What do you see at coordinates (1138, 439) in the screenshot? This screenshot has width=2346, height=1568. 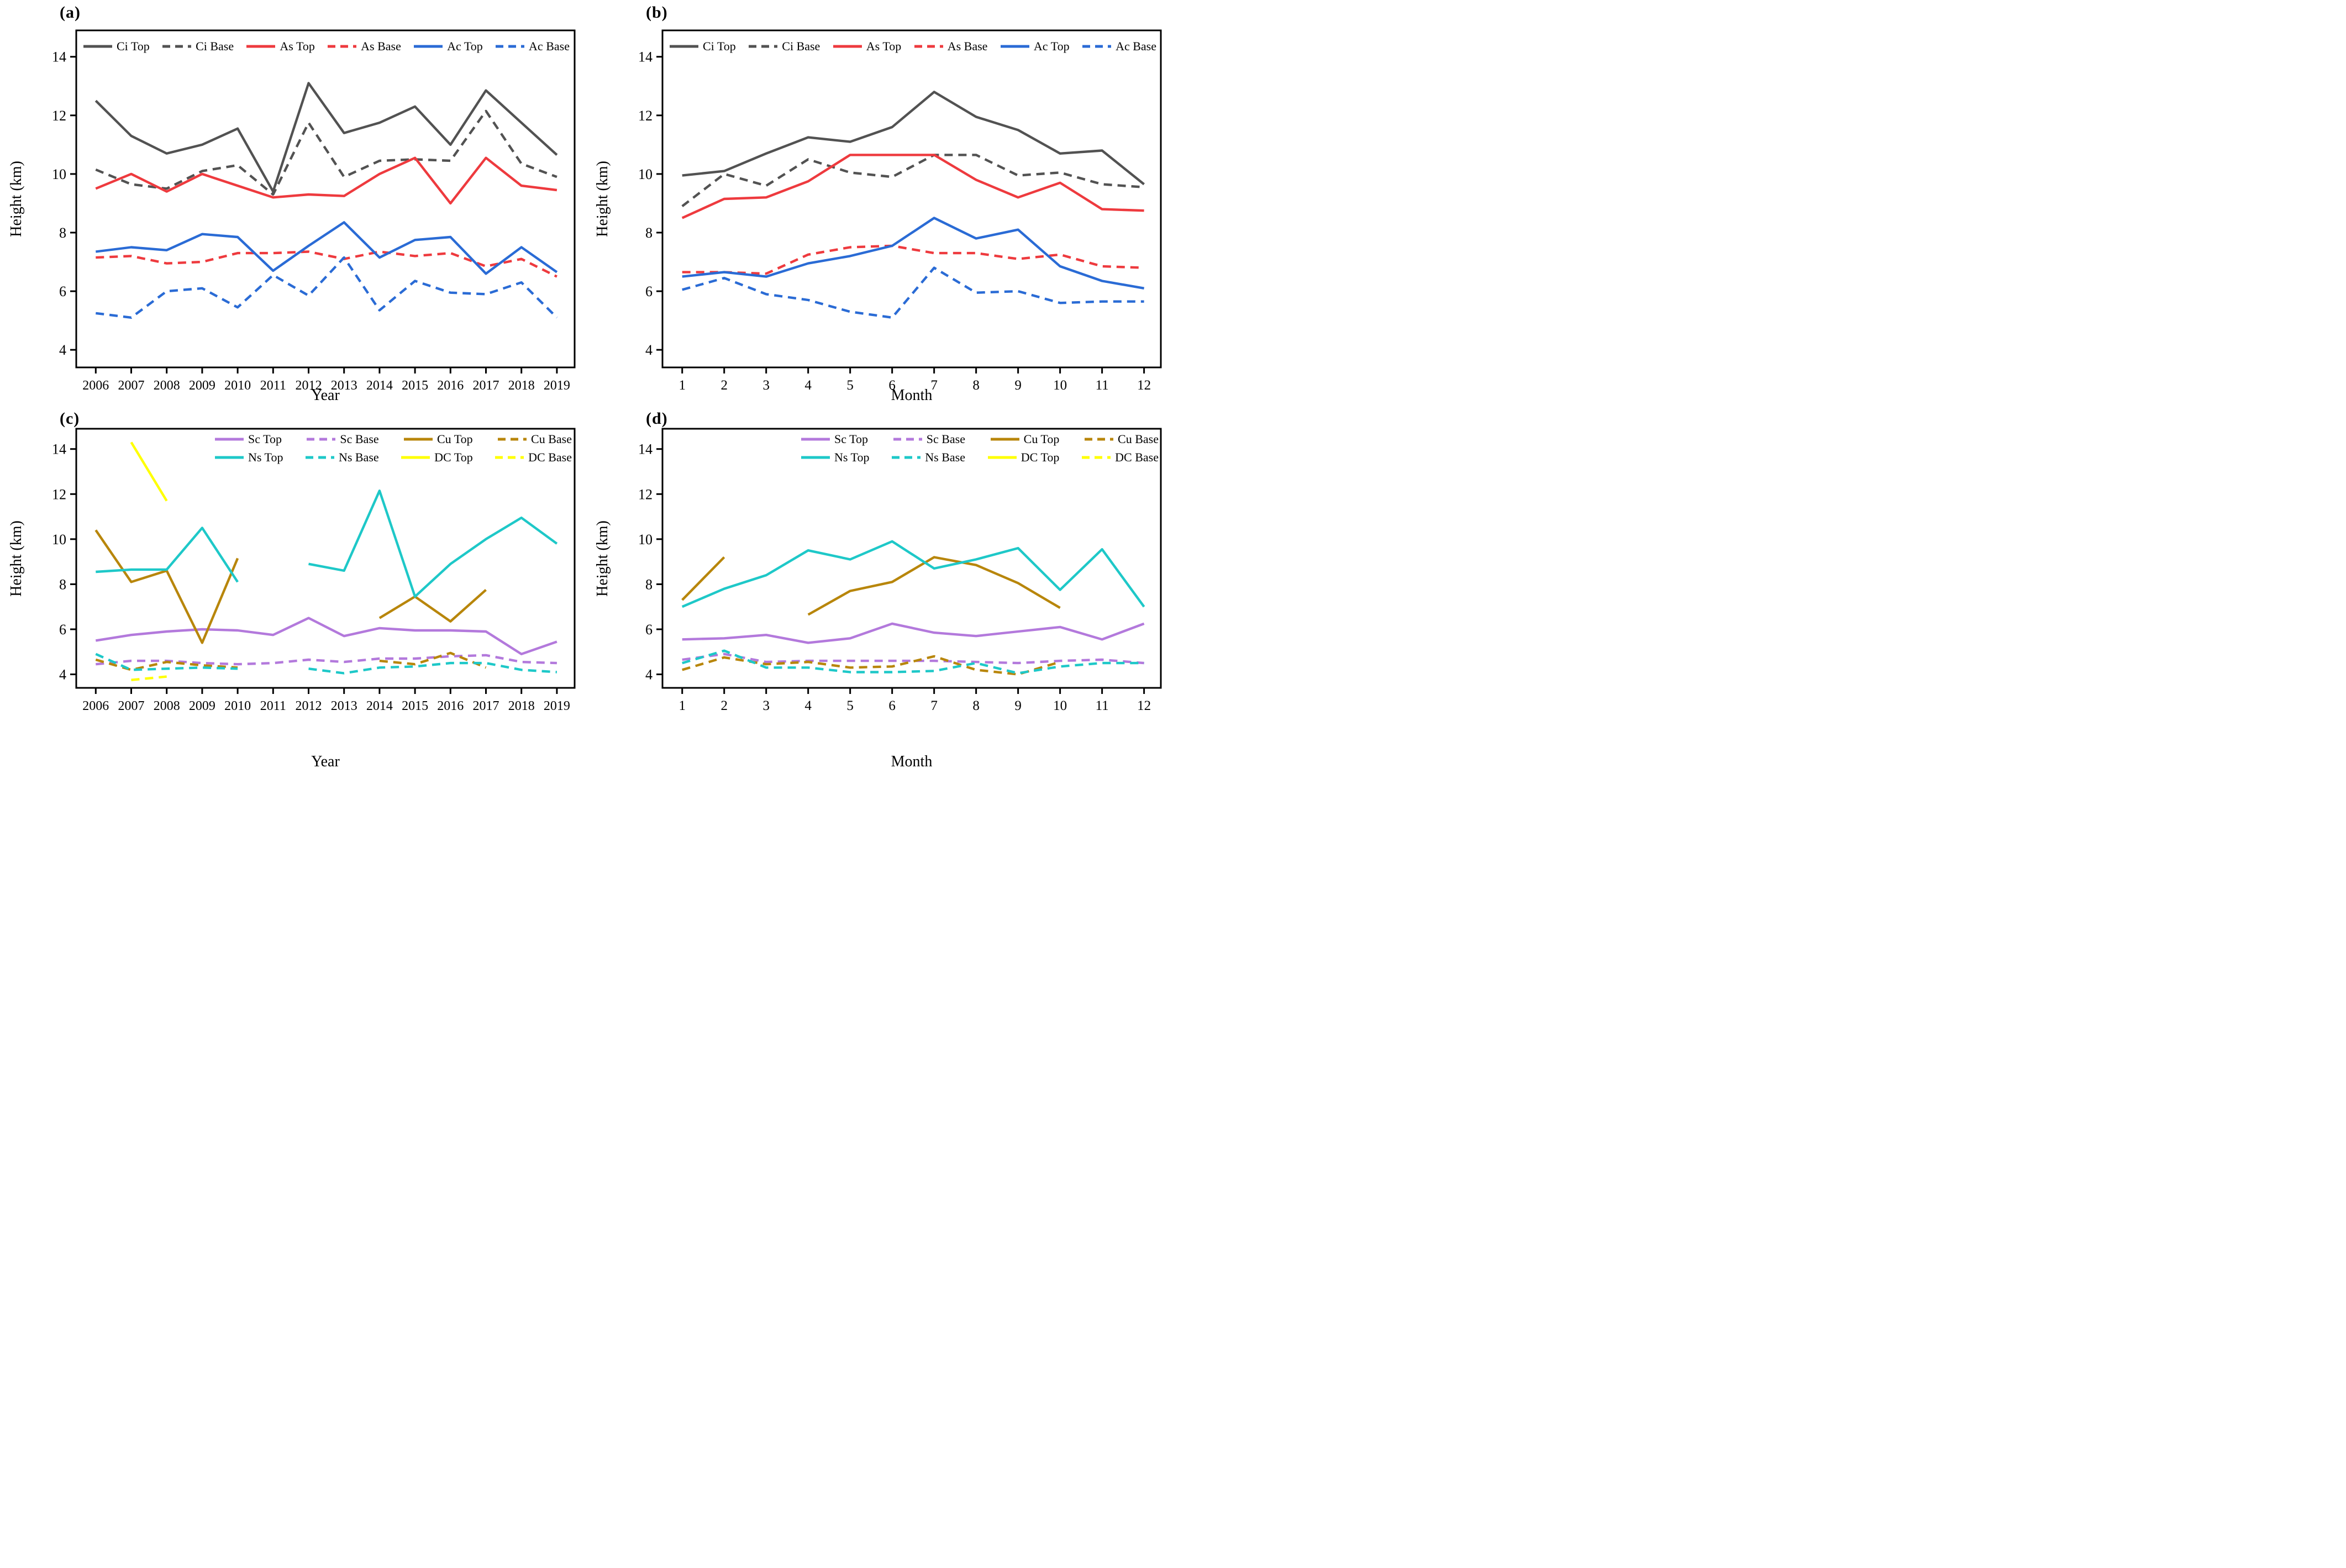 I see `legend-label-cu-base: Cu Base` at bounding box center [1138, 439].